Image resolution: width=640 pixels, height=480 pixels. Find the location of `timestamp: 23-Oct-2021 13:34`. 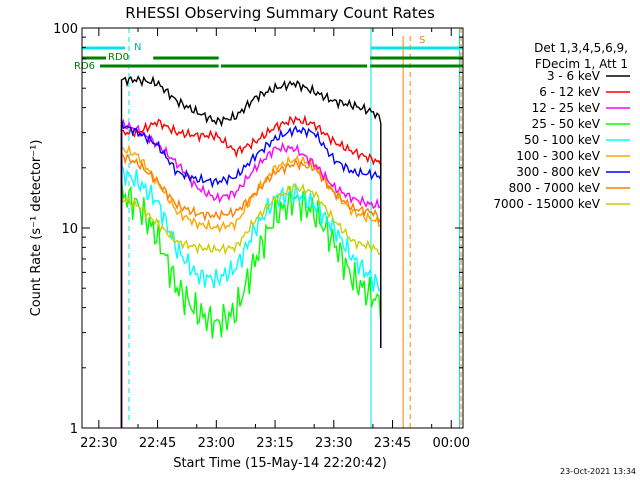

timestamp: 23-Oct-2021 13:34 is located at coordinates (598, 471).